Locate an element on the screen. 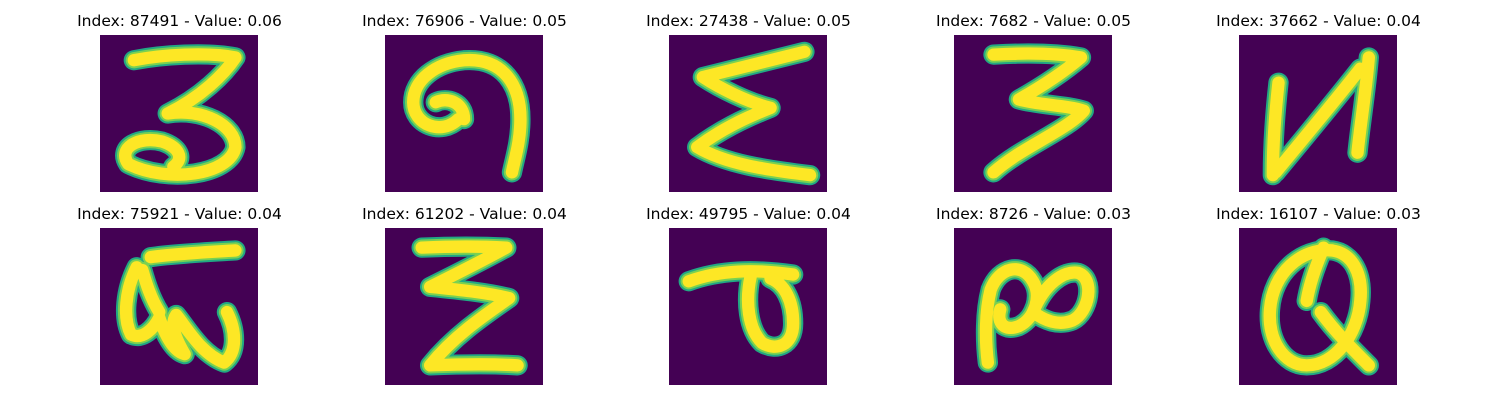 The height and width of the screenshot is (400, 1500). panel-title: Index: 8726 - Value: 0.03 is located at coordinates (1033, 214).